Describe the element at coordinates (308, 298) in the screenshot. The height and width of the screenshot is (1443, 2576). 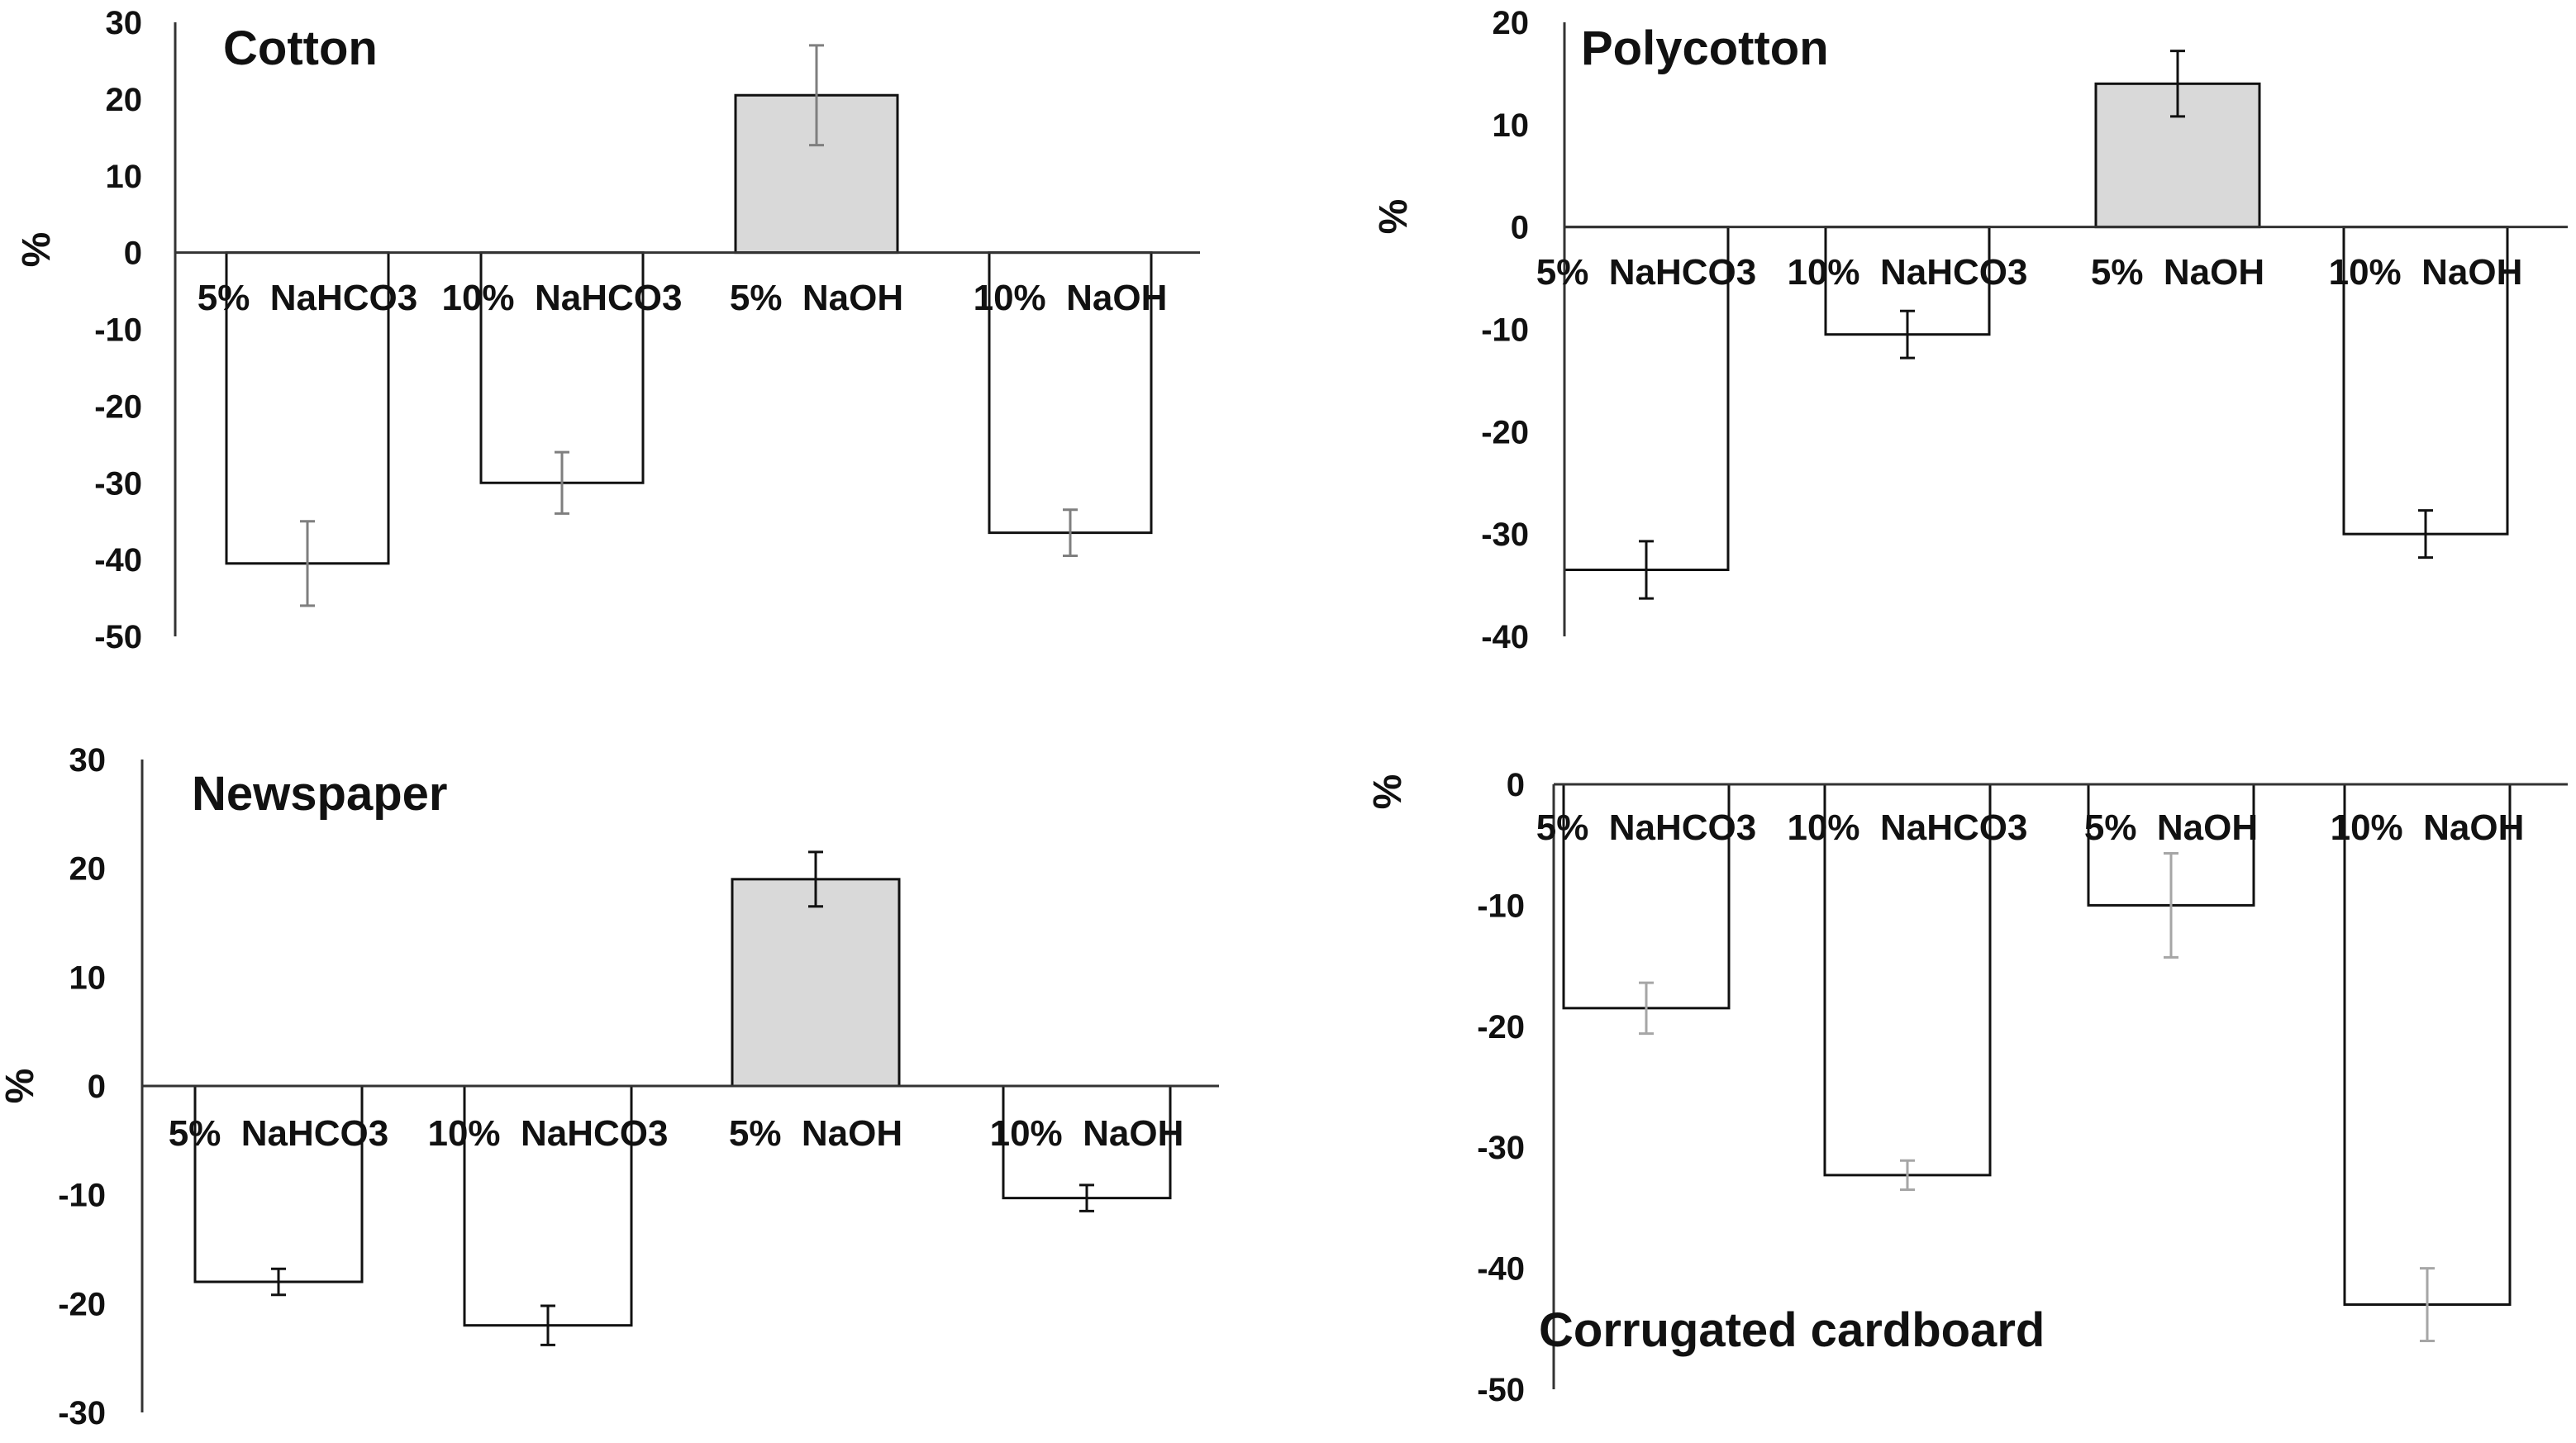
I see `chart1-category-label-1: 5% NaHCO3` at that location.